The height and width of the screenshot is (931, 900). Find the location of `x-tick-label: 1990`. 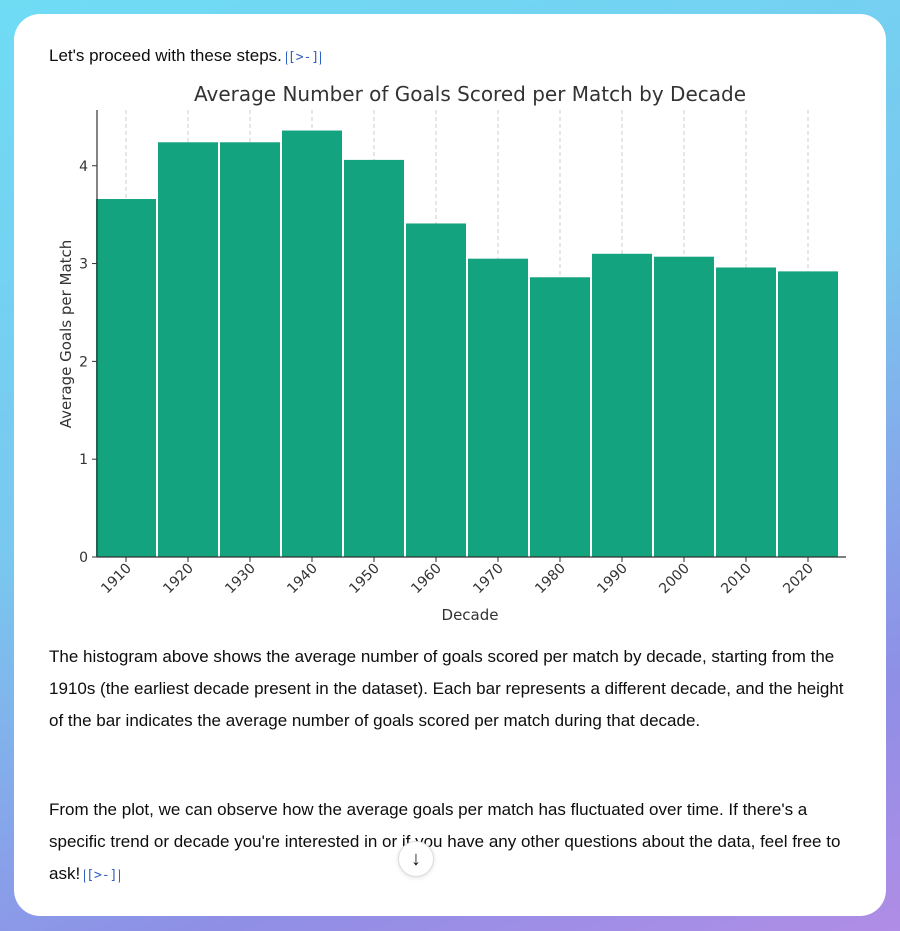

x-tick-label: 1990 is located at coordinates (612, 579).